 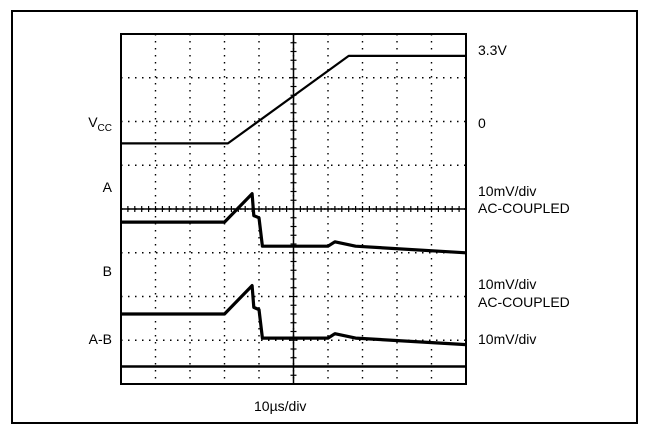 I want to click on scale-label-a-coupling: AC-COUPLED, so click(x=524, y=208).